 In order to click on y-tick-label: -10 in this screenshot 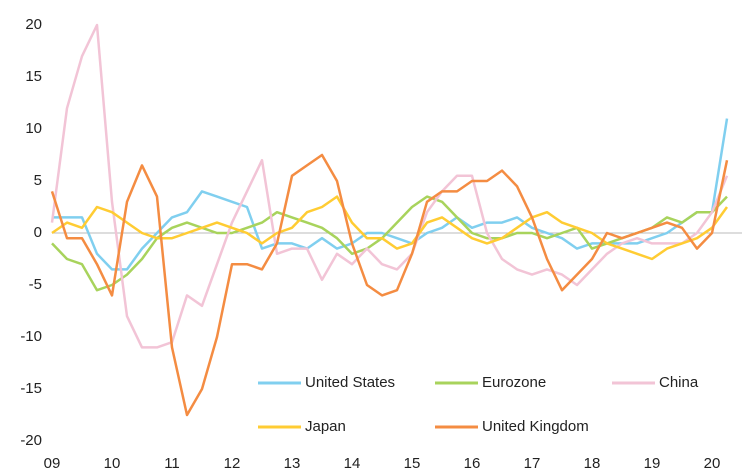, I will do `click(31, 336)`.